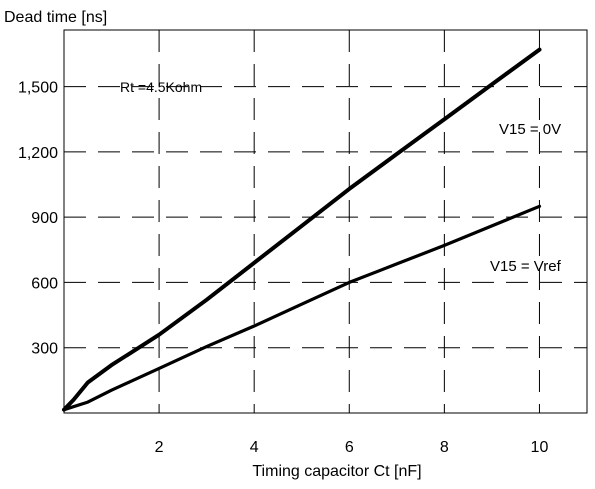 This screenshot has height=489, width=595. Describe the element at coordinates (38, 88) in the screenshot. I see `y-tick-label: 1,500` at that location.